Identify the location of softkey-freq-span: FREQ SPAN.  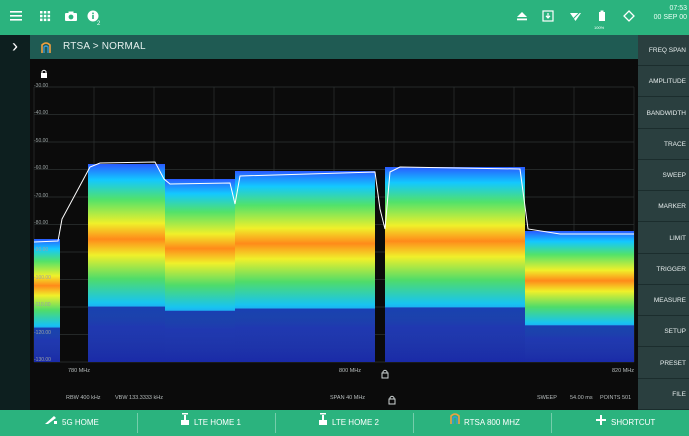
(663, 50).